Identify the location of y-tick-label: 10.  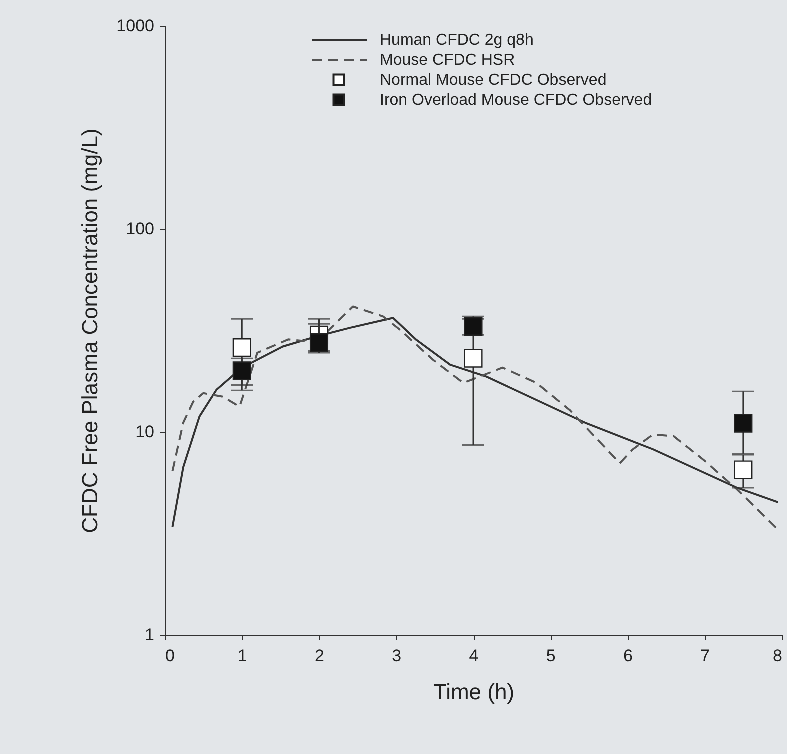
(145, 432).